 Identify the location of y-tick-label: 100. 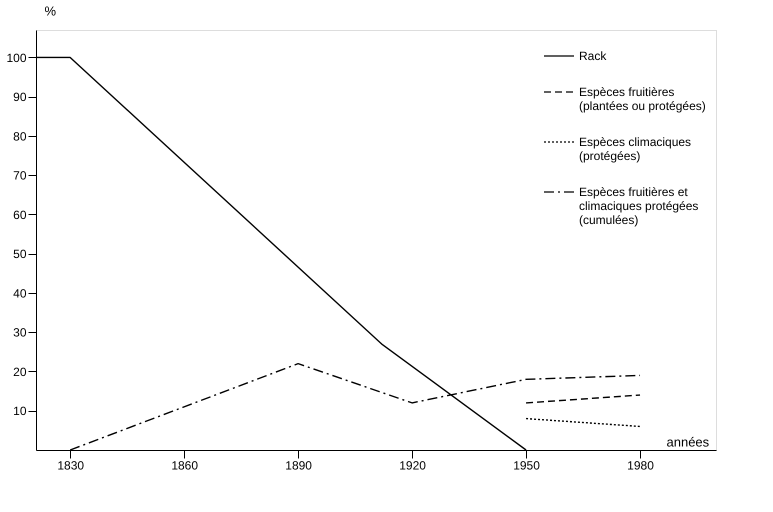
(16, 57).